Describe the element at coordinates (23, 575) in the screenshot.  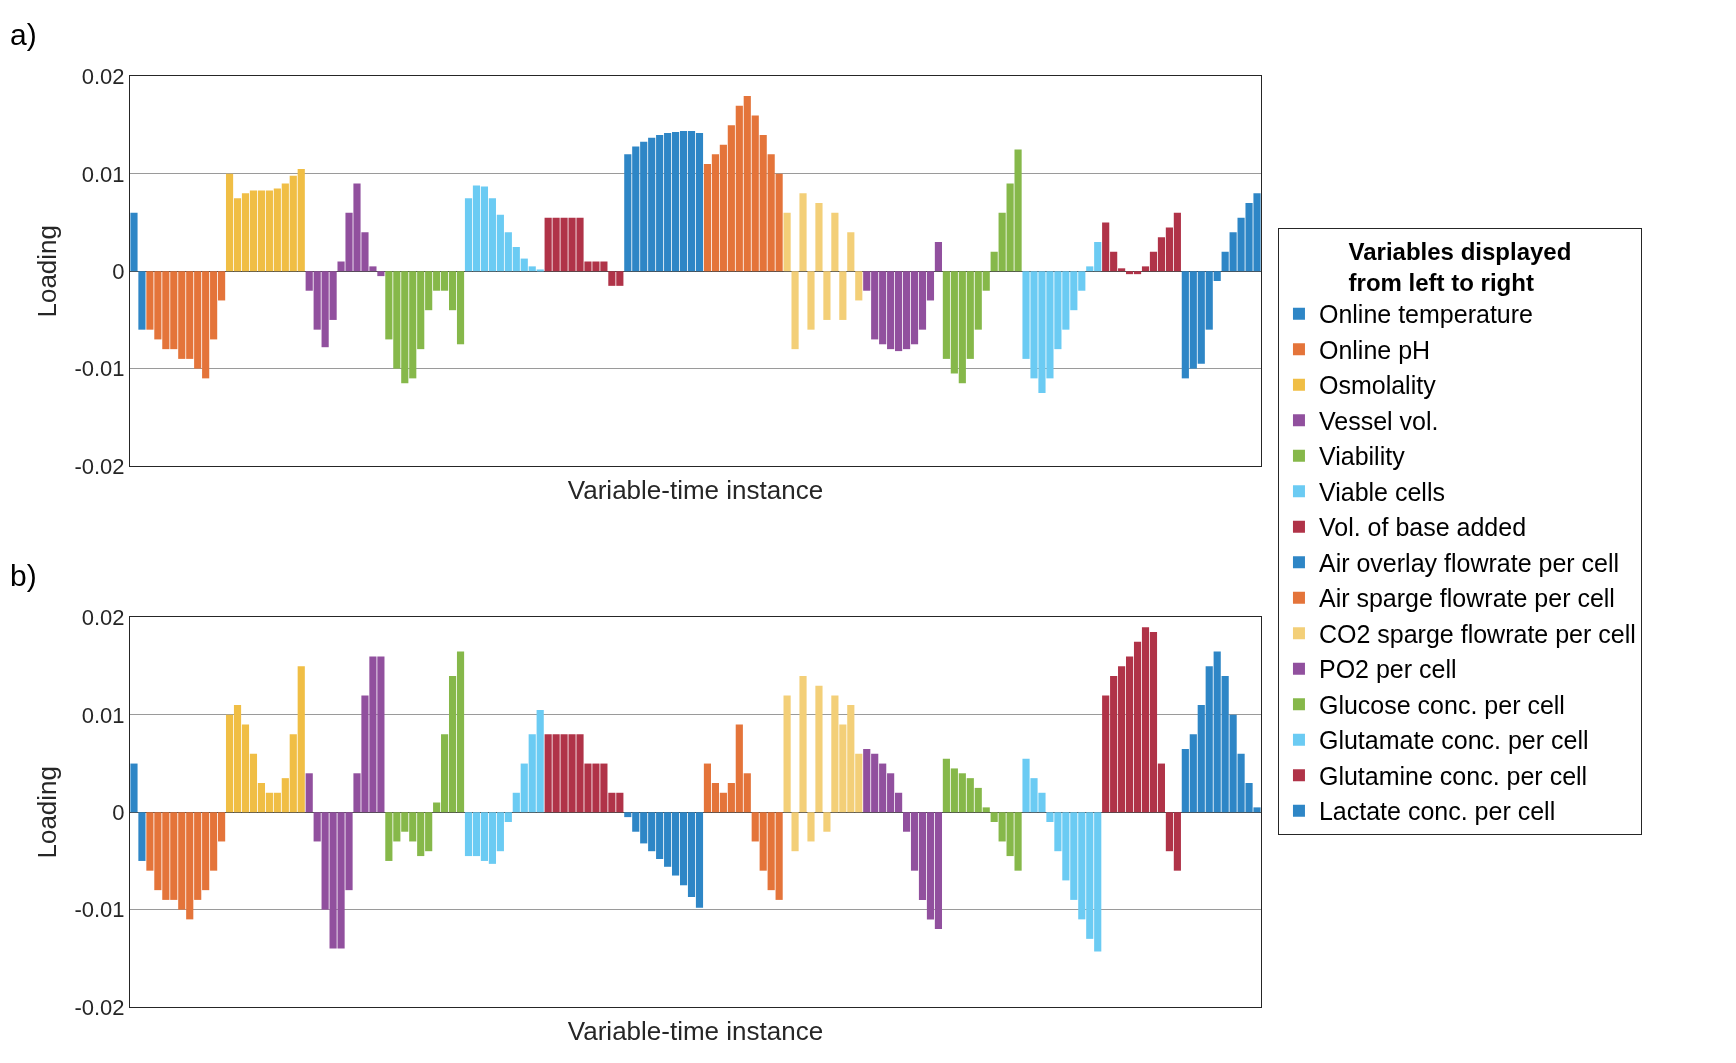
I see `chart-title: b)` at that location.